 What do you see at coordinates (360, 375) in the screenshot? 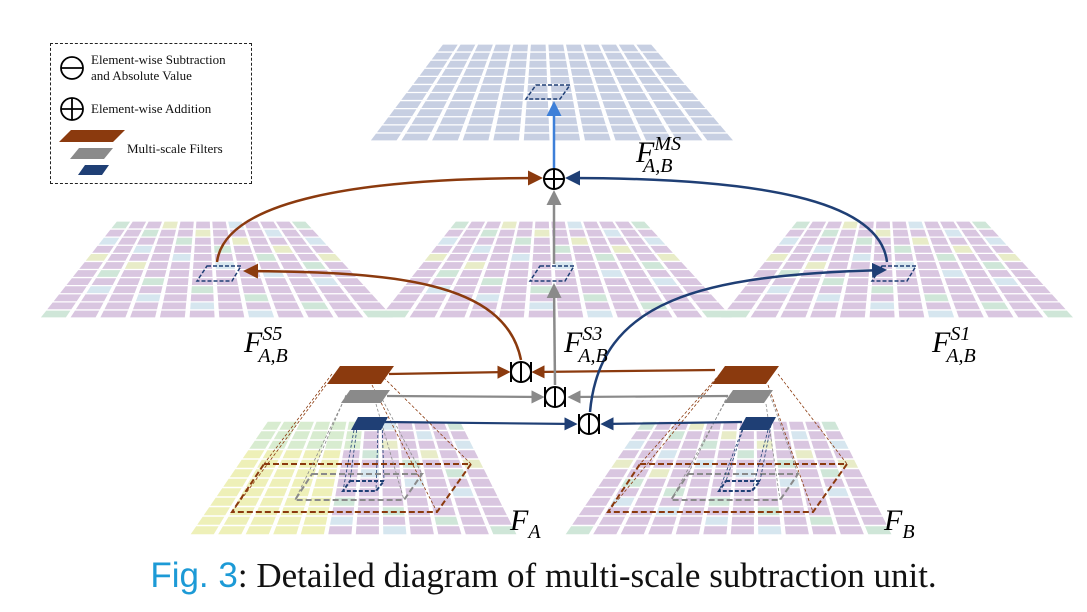
I see `filter-a-scale5` at bounding box center [360, 375].